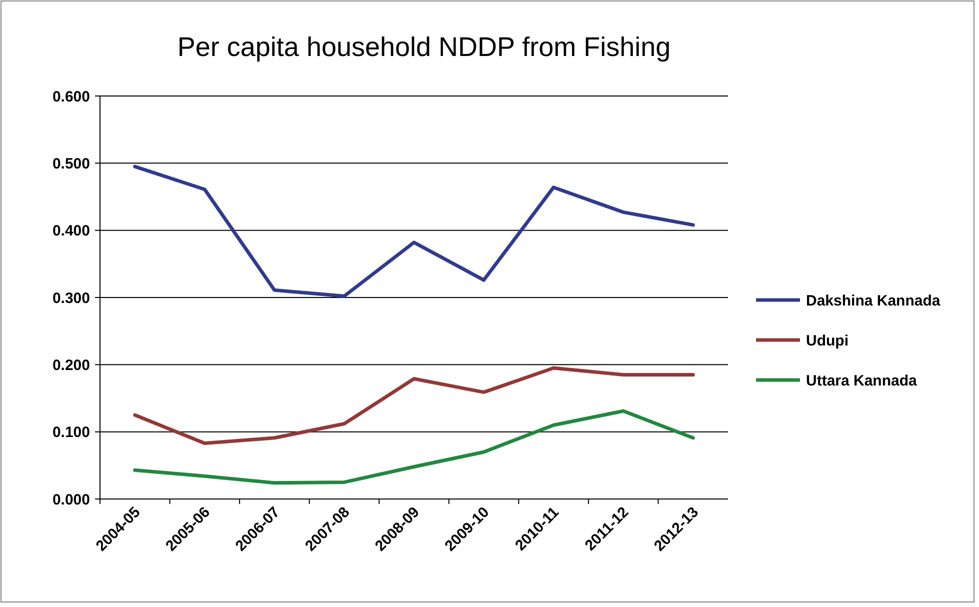 Image resolution: width=979 pixels, height=607 pixels. I want to click on legend-label: Dakshina Kannada, so click(873, 301).